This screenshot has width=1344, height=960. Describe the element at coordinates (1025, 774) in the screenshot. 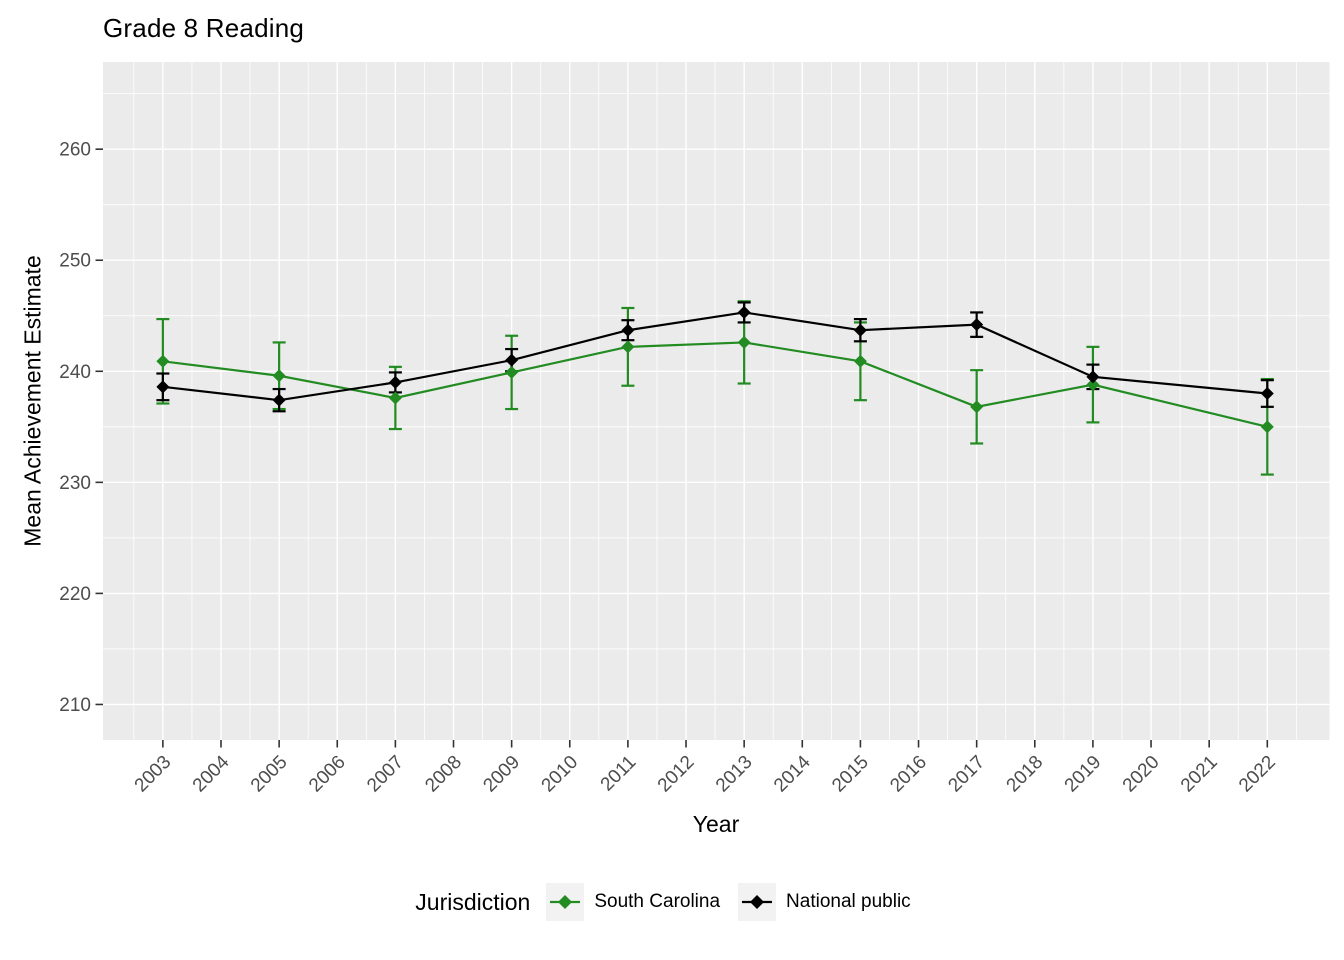

I see `x-tick-label: 2018` at that location.